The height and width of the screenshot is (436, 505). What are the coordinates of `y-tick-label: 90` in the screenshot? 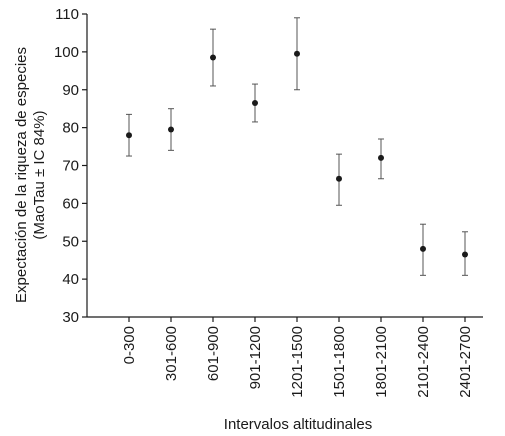 It's located at (70, 90).